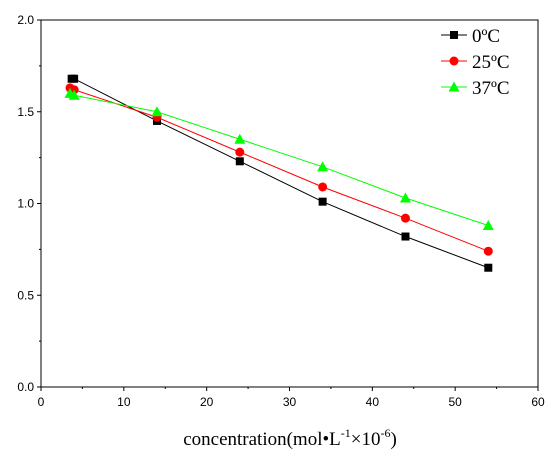  I want to click on legend-label: 37ºC, so click(491, 88).